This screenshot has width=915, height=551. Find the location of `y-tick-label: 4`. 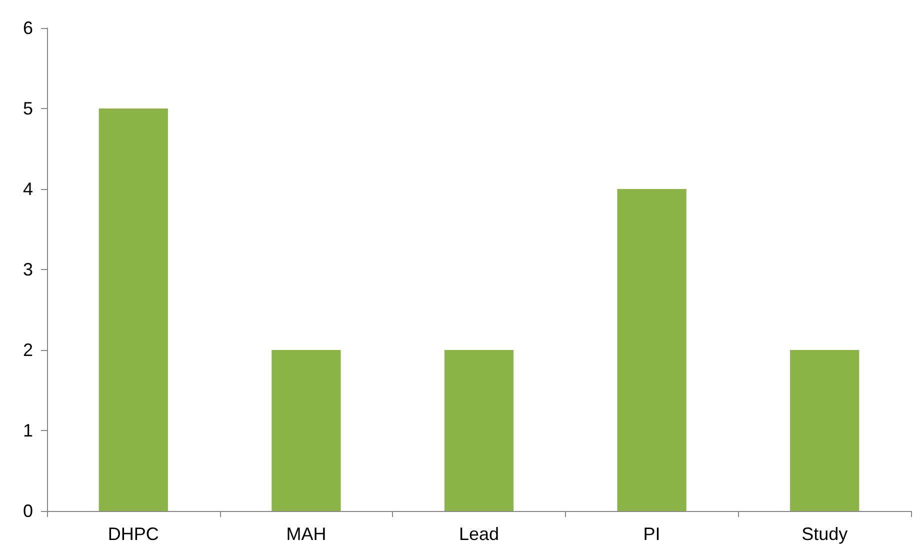

y-tick-label: 4 is located at coordinates (27, 189).